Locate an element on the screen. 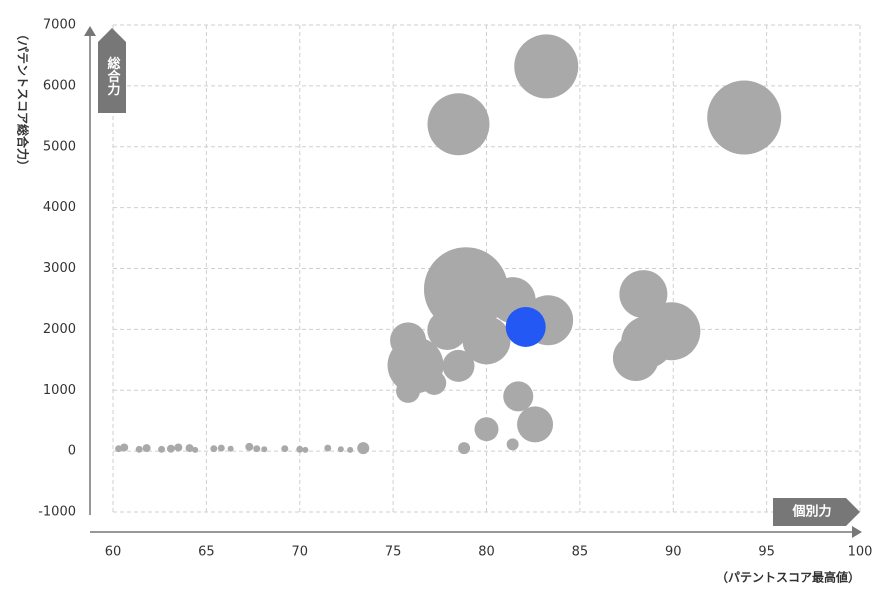 This screenshot has height=600, width=880. x-tick-label: 80 is located at coordinates (486, 552).